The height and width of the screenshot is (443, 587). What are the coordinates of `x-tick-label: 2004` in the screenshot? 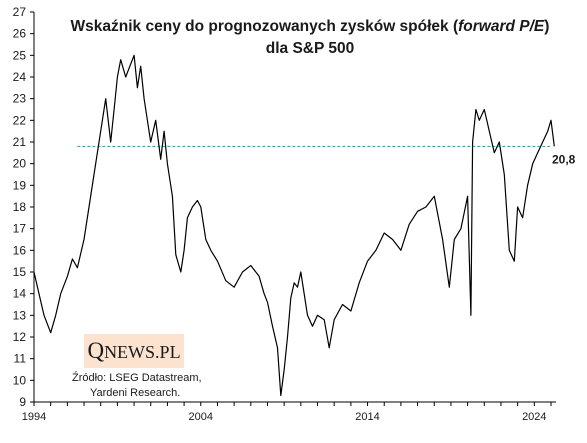 It's located at (201, 417).